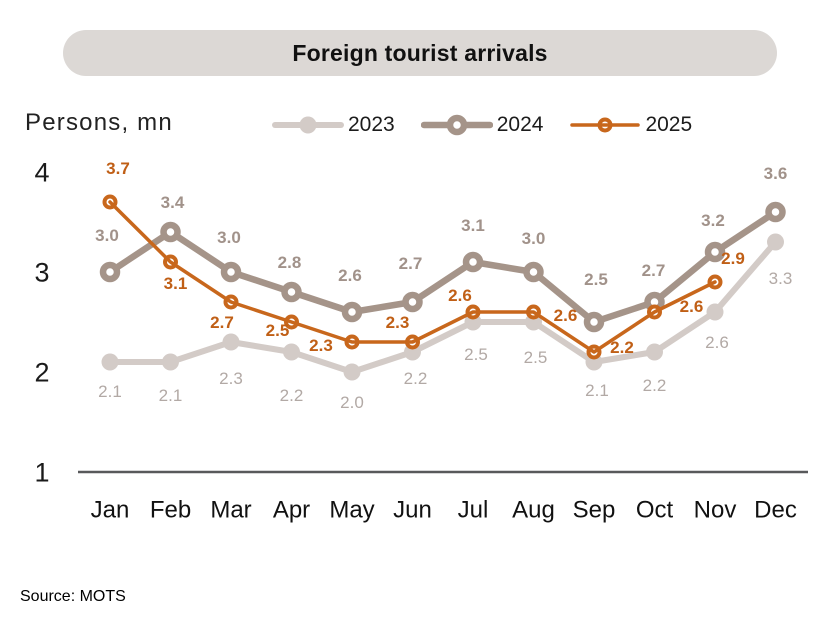  I want to click on legend-item-2025: 2025, so click(630, 125).